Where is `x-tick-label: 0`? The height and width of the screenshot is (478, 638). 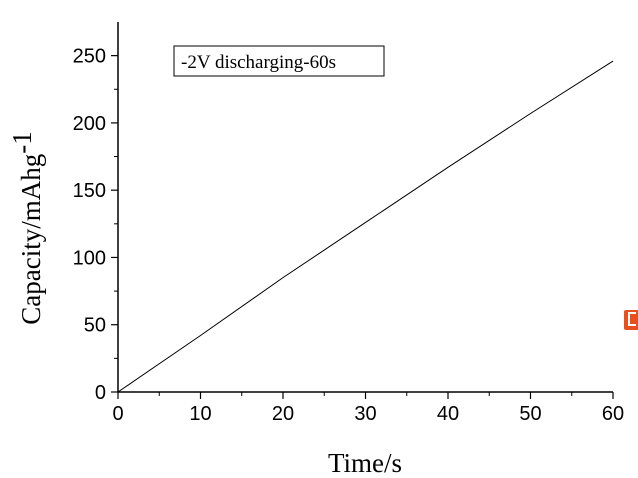 x-tick-label: 0 is located at coordinates (117, 414).